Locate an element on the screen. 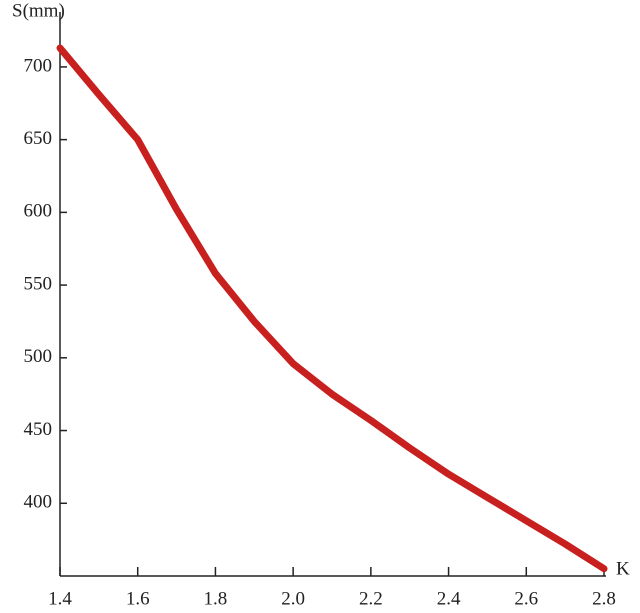 The height and width of the screenshot is (613, 640). y-tick-label: 600 is located at coordinates (38, 211).